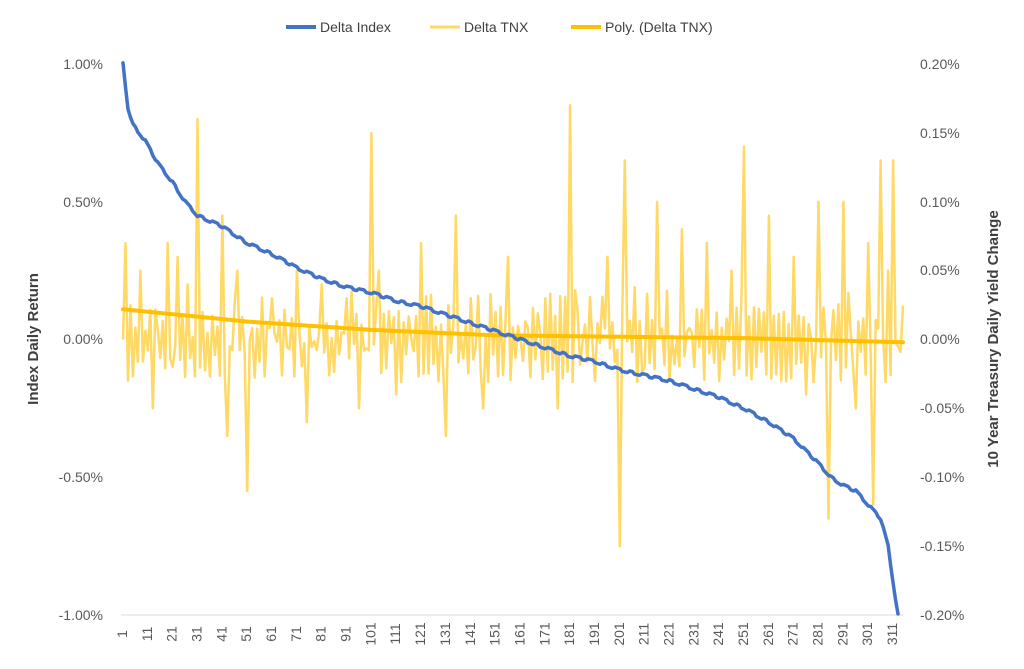  What do you see at coordinates (669, 634) in the screenshot?
I see `x-tick-label: 221` at bounding box center [669, 634].